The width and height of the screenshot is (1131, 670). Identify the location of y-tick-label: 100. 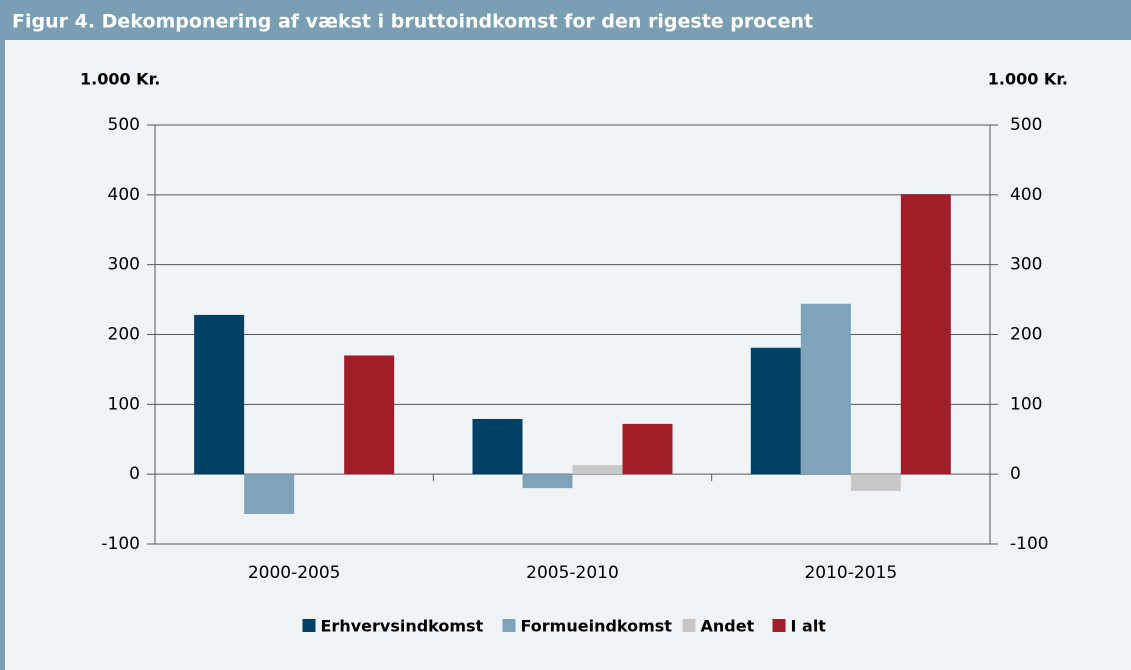
(124, 404).